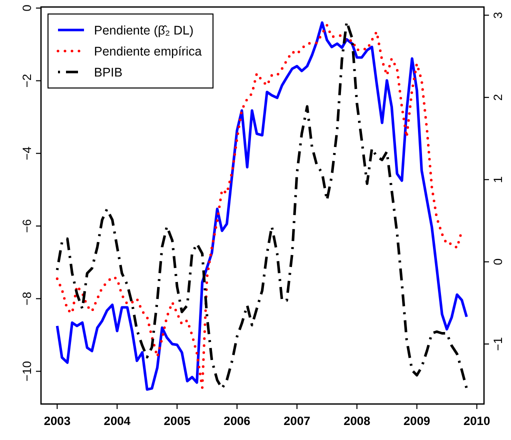 This screenshot has height=440, width=511. What do you see at coordinates (57, 421) in the screenshot?
I see `x-tick-label: 2003` at bounding box center [57, 421].